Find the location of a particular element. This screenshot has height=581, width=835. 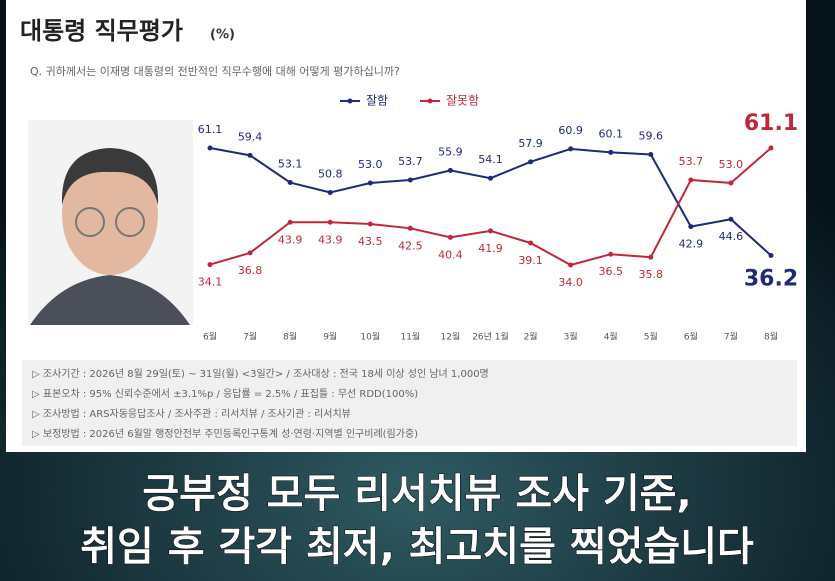

data-label: 59.6 is located at coordinates (651, 135).